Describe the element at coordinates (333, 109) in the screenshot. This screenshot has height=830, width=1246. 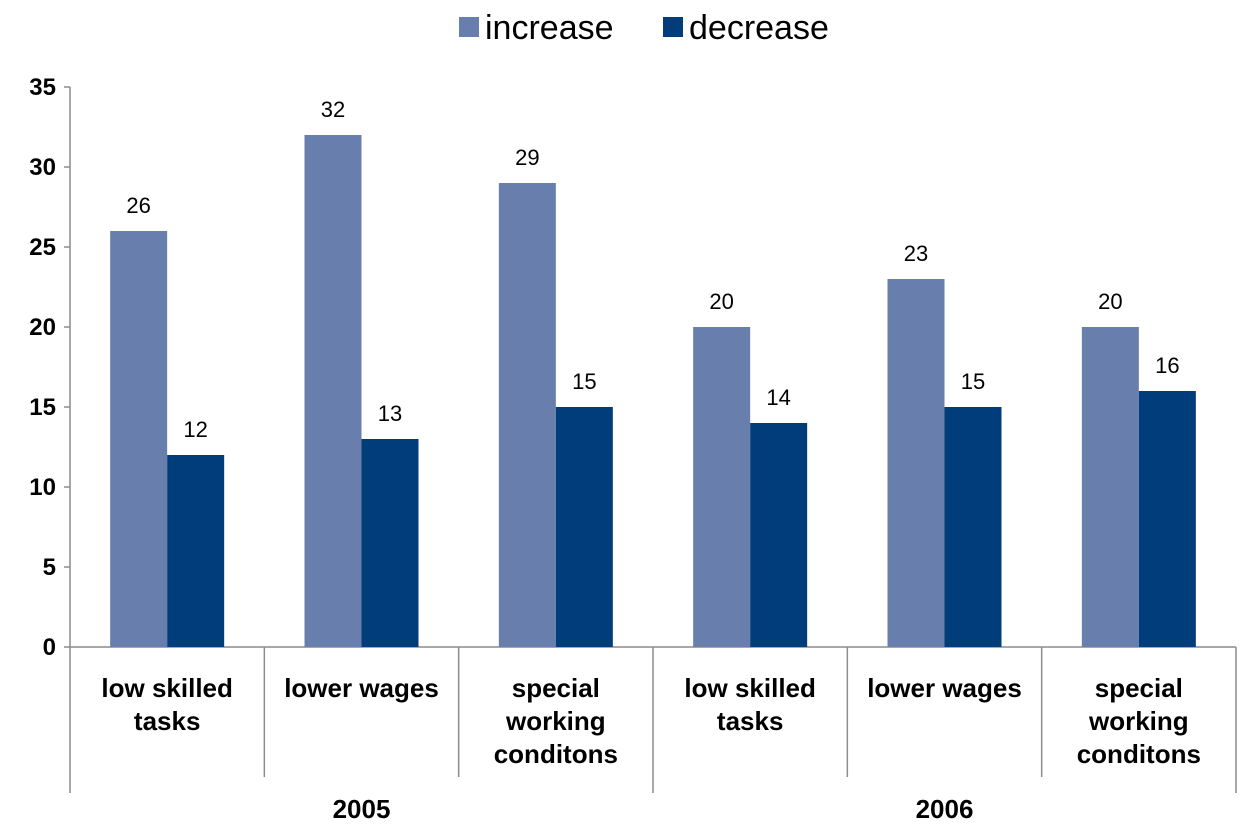
I see `data-label: 32` at that location.